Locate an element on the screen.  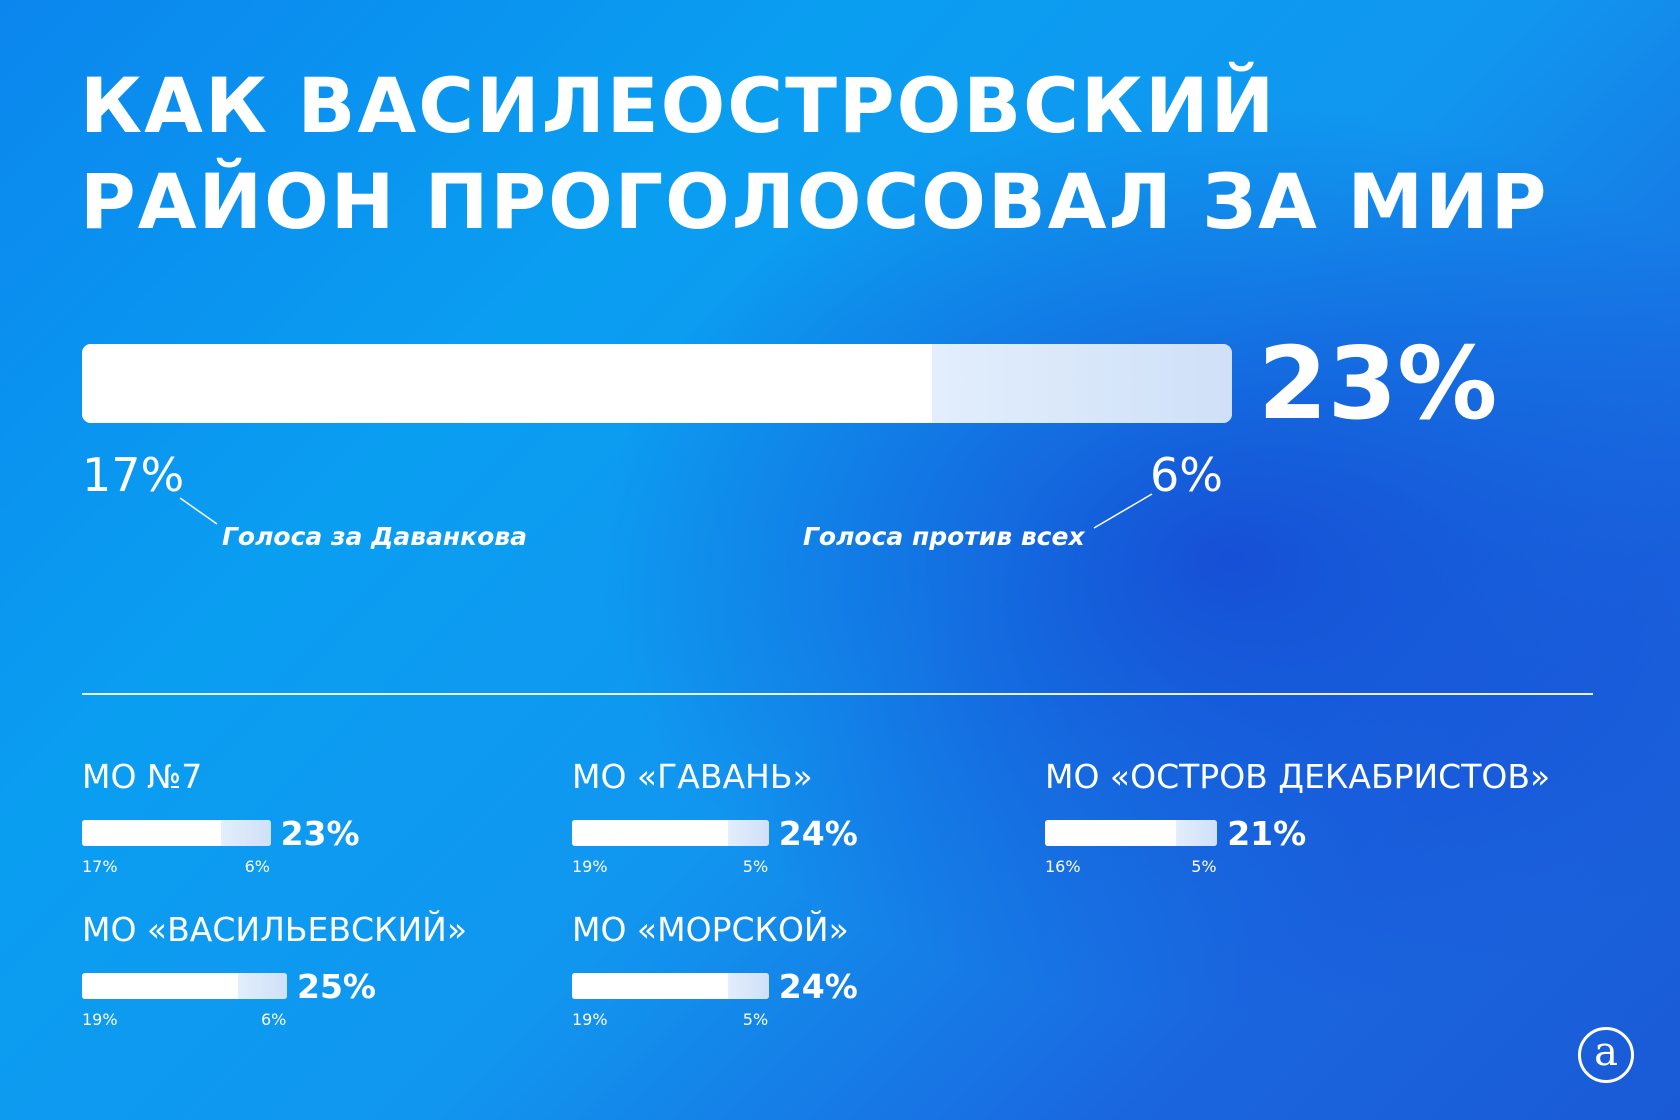
district-name: МО «МОРСКОЙ» is located at coordinates (710, 929).